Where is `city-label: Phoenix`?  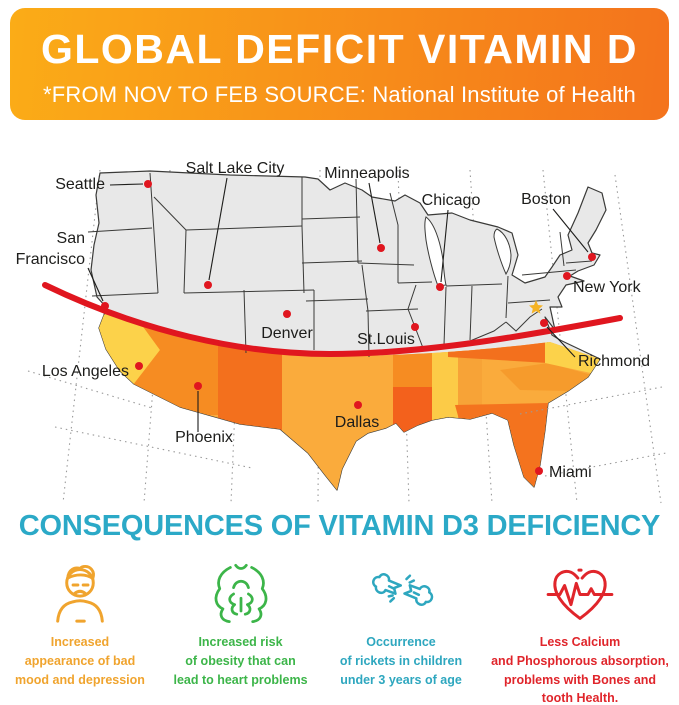
city-label: Phoenix is located at coordinates (204, 437).